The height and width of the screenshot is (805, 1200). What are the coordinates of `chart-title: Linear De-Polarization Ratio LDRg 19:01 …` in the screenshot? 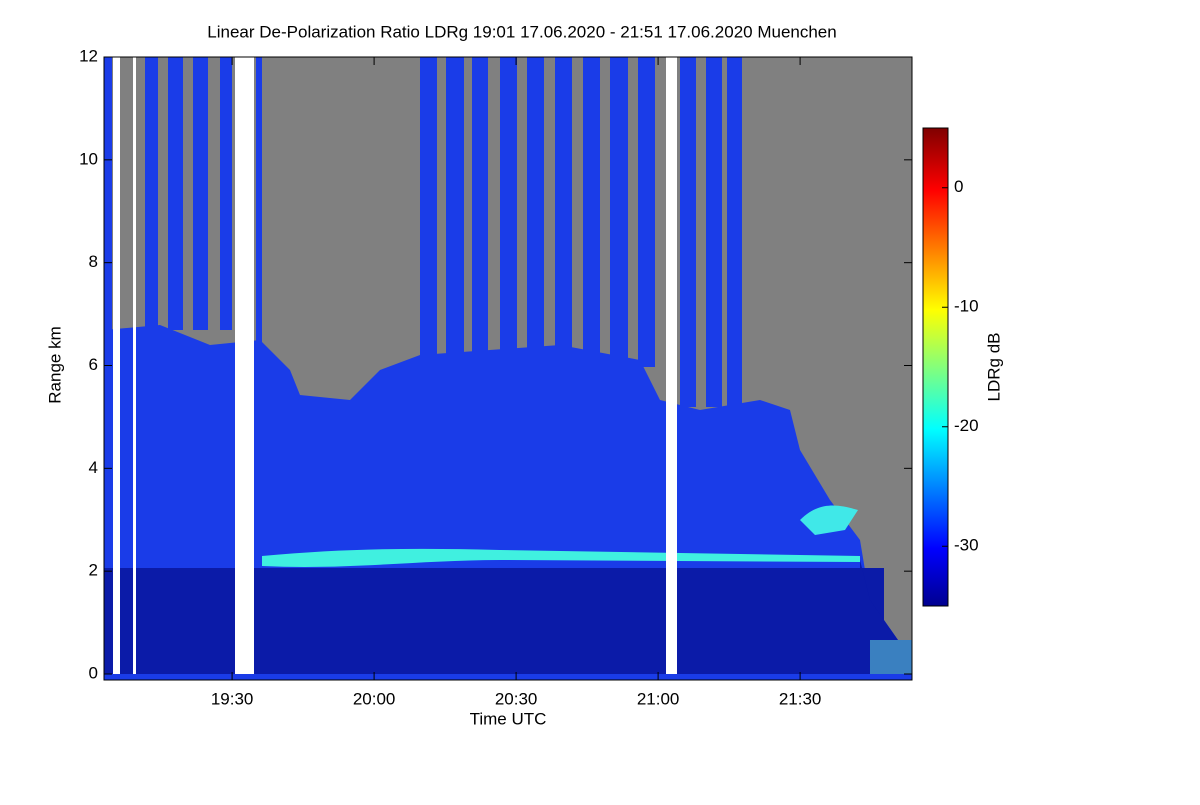 It's located at (521, 31).